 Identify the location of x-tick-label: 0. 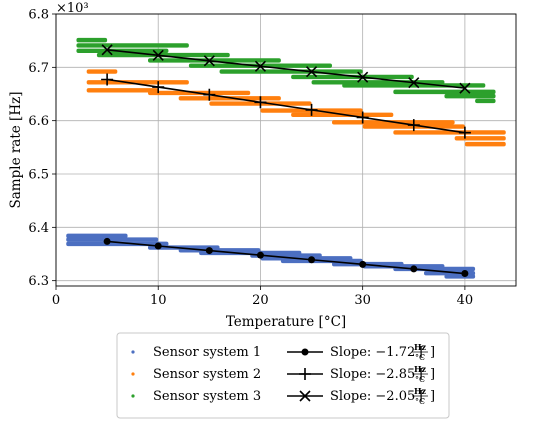
(56, 300).